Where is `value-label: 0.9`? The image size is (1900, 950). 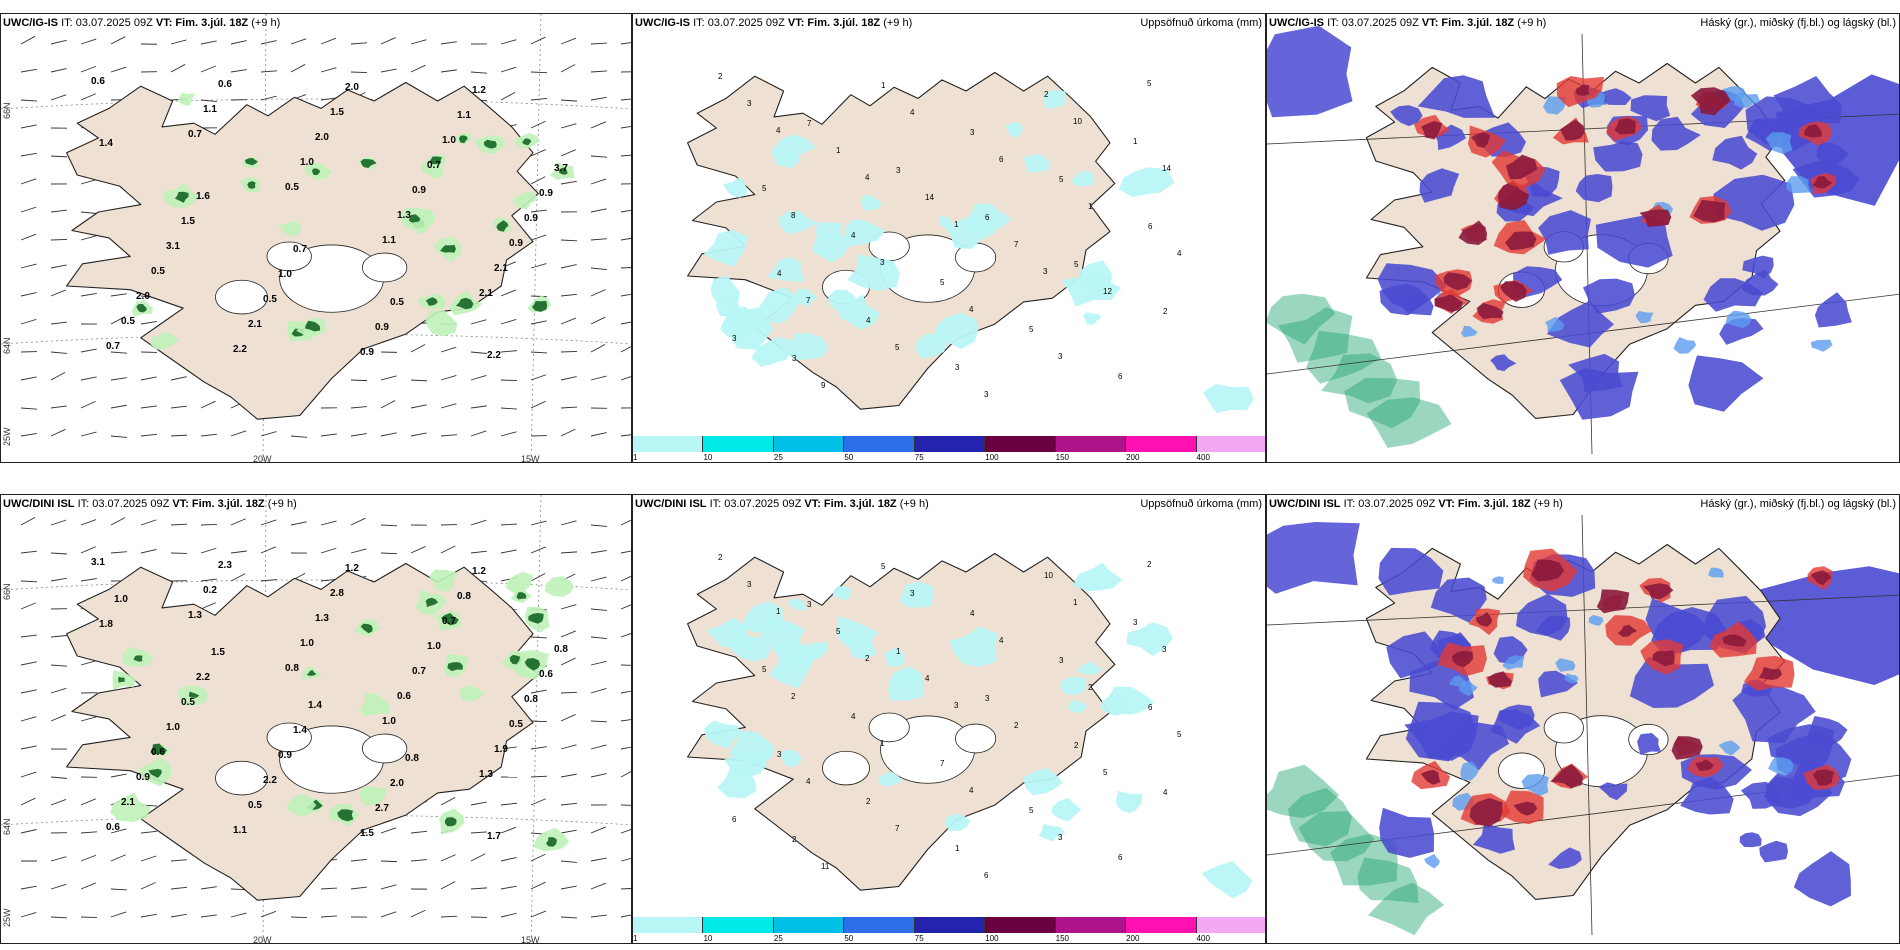
value-label: 0.9 is located at coordinates (143, 777).